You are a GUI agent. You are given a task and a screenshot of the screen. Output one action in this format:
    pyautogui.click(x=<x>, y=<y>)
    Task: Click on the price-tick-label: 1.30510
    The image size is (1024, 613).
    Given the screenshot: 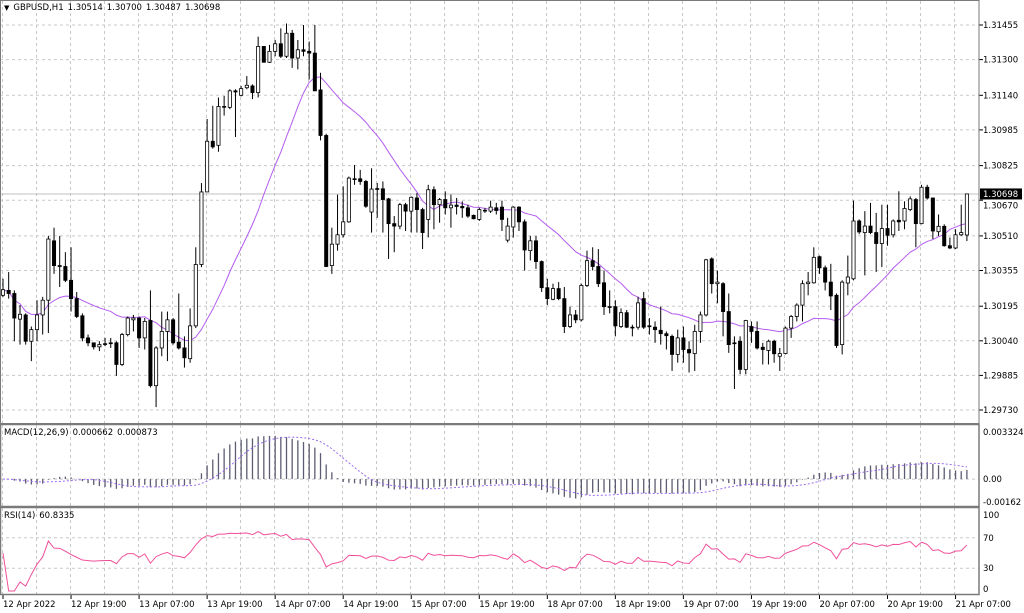 What is the action you would take?
    pyautogui.click(x=1000, y=237)
    